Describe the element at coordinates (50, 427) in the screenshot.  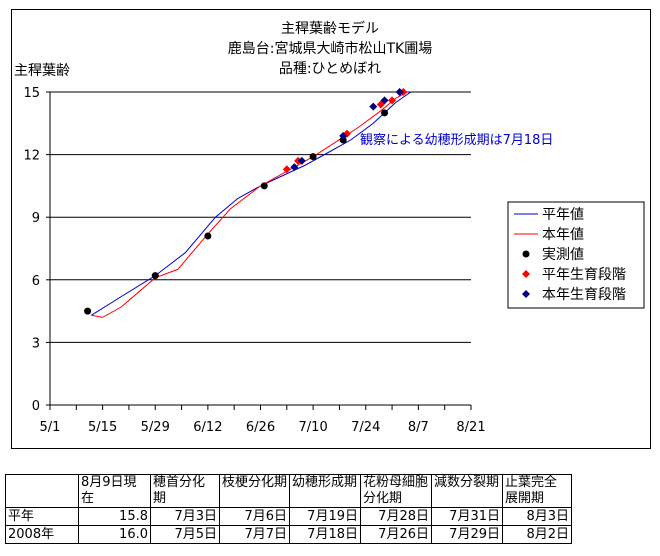
I see `x-tick-label: 5/1` at that location.